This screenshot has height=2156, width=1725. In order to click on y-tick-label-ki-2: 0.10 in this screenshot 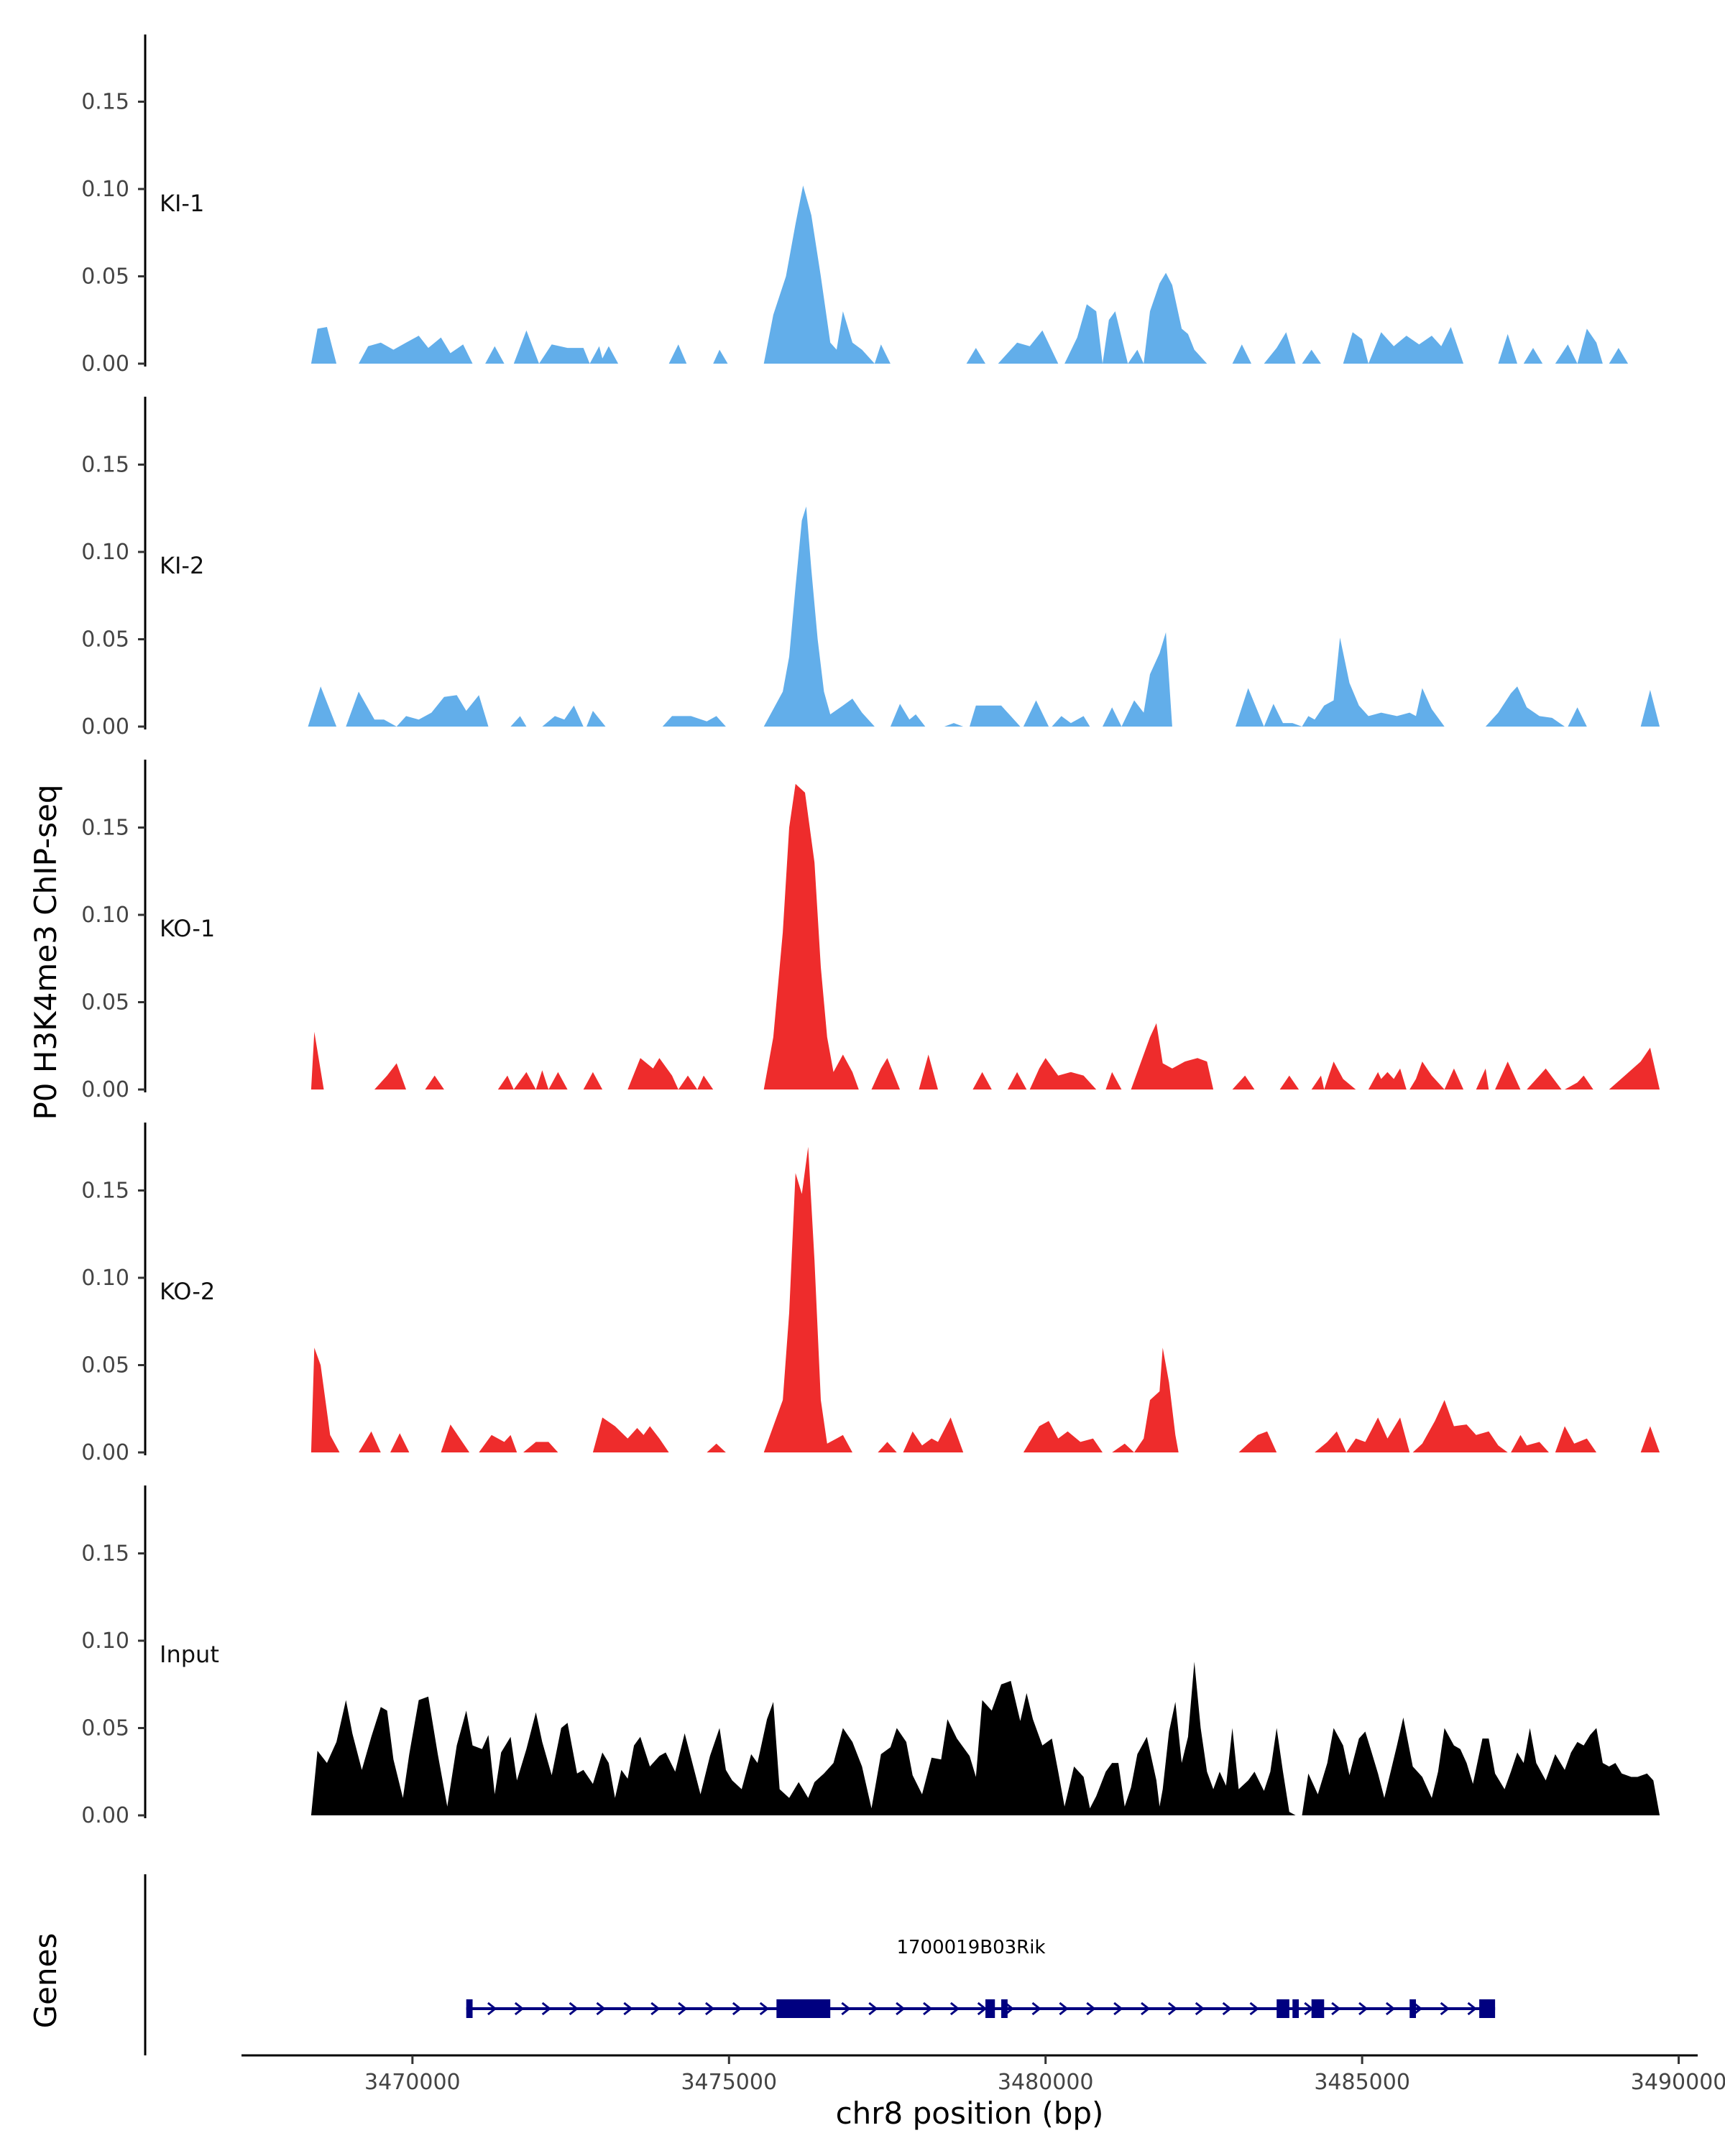, I will do `click(105, 552)`.